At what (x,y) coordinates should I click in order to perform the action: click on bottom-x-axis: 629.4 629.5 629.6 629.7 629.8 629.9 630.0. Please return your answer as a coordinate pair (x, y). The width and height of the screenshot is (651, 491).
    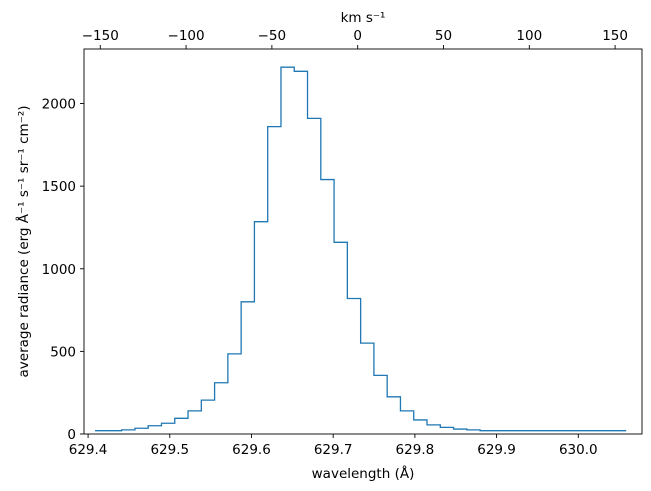
    Looking at the image, I should click on (333, 446).